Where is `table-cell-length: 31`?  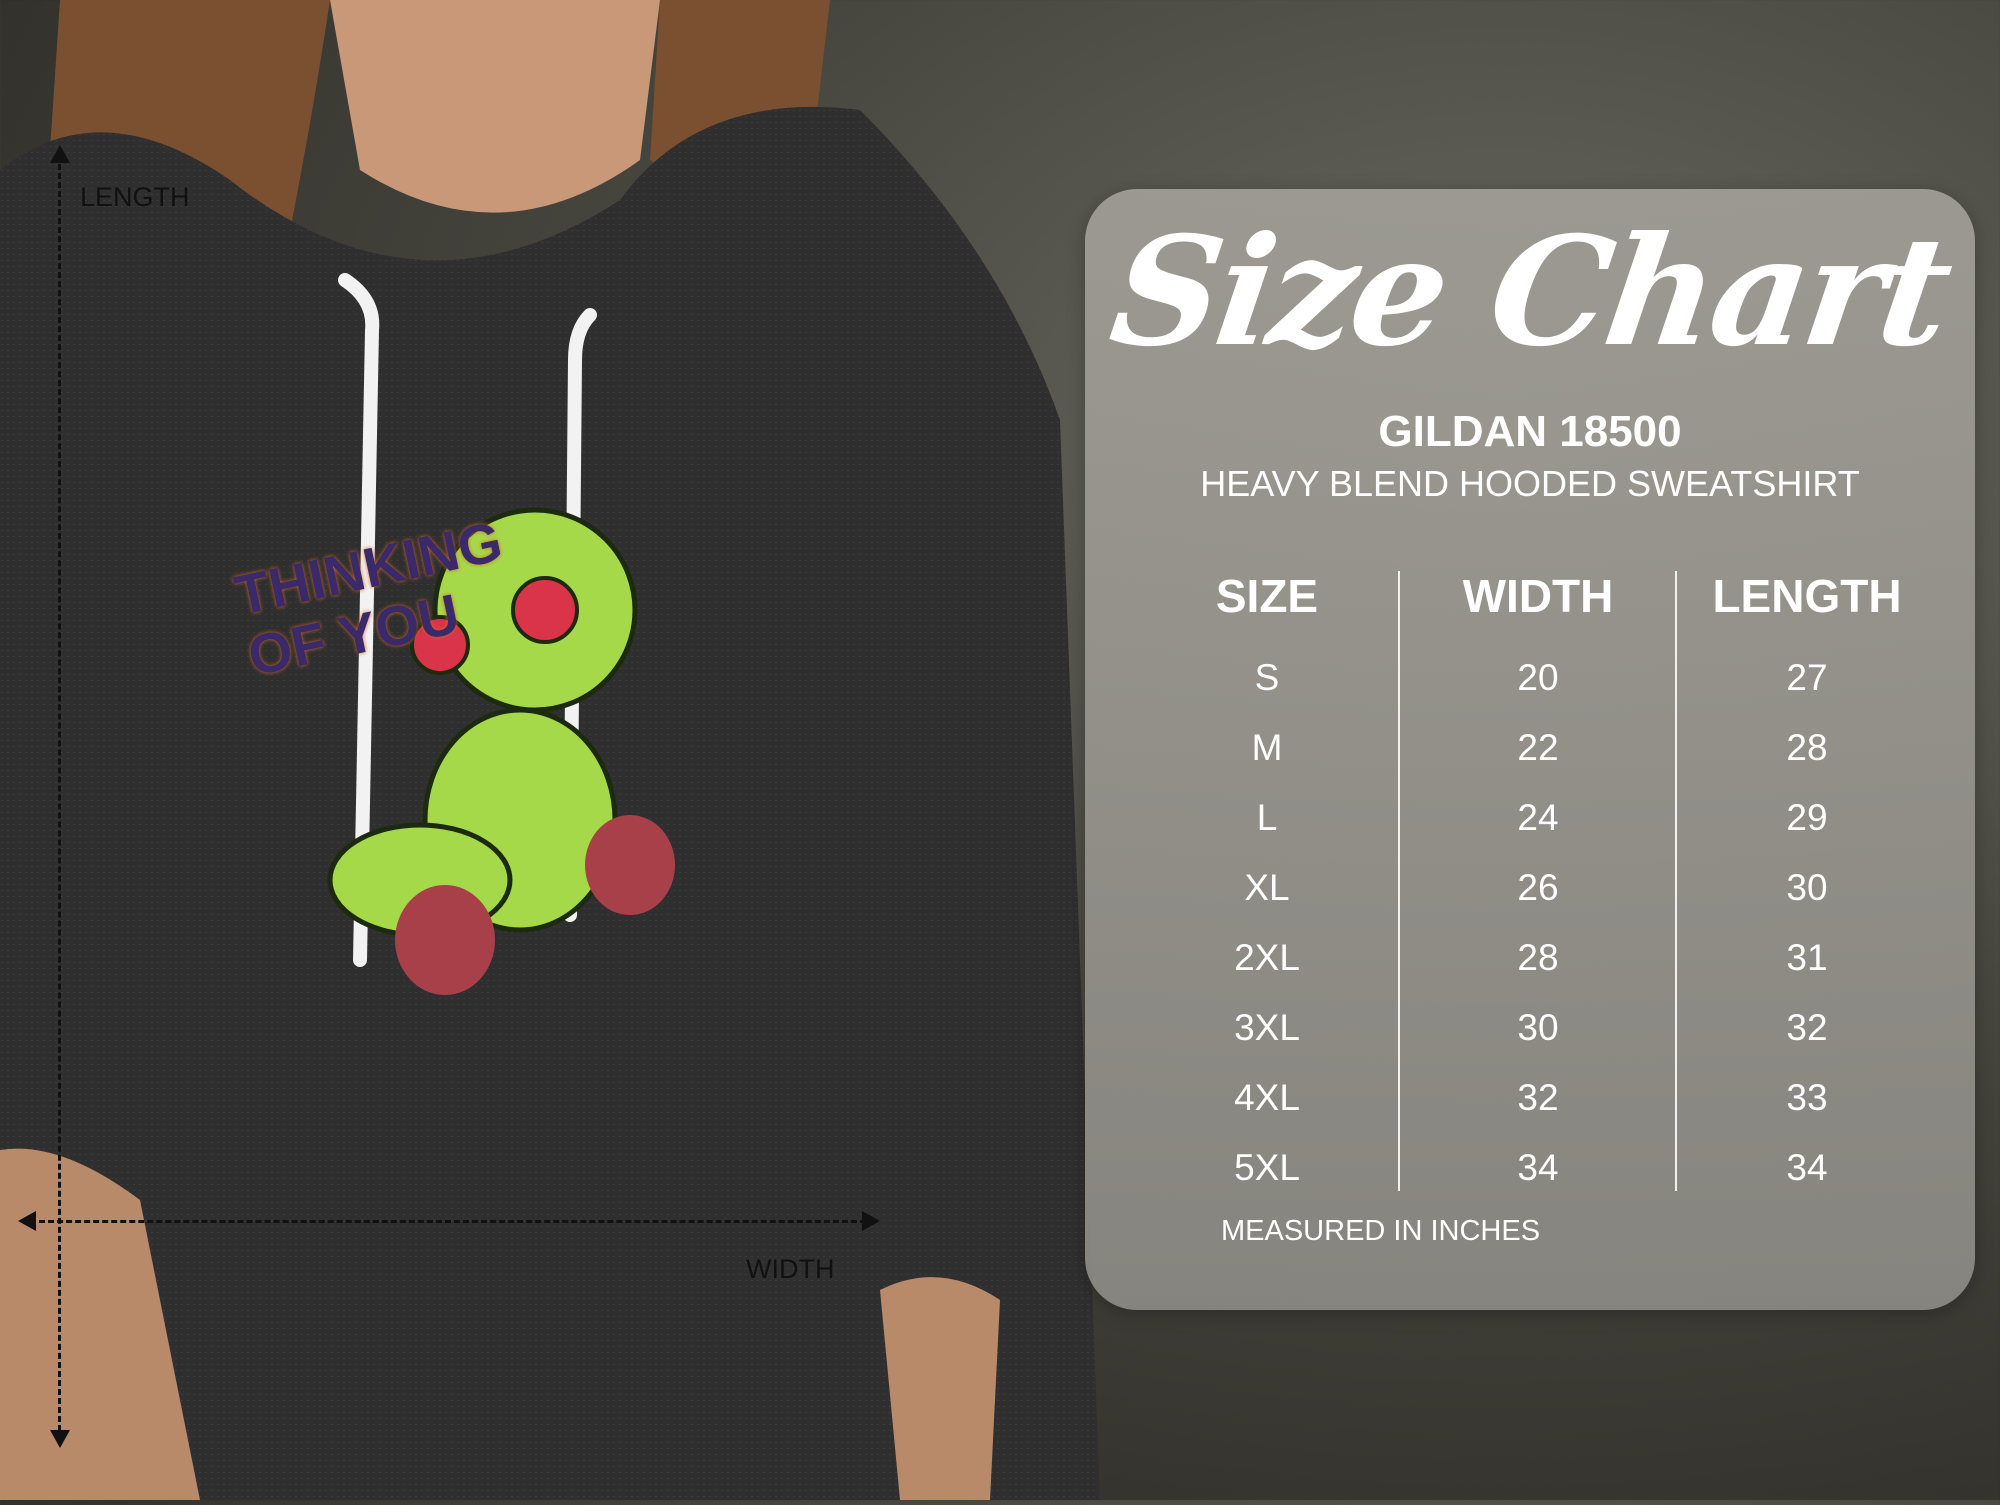 table-cell-length: 31 is located at coordinates (1807, 957).